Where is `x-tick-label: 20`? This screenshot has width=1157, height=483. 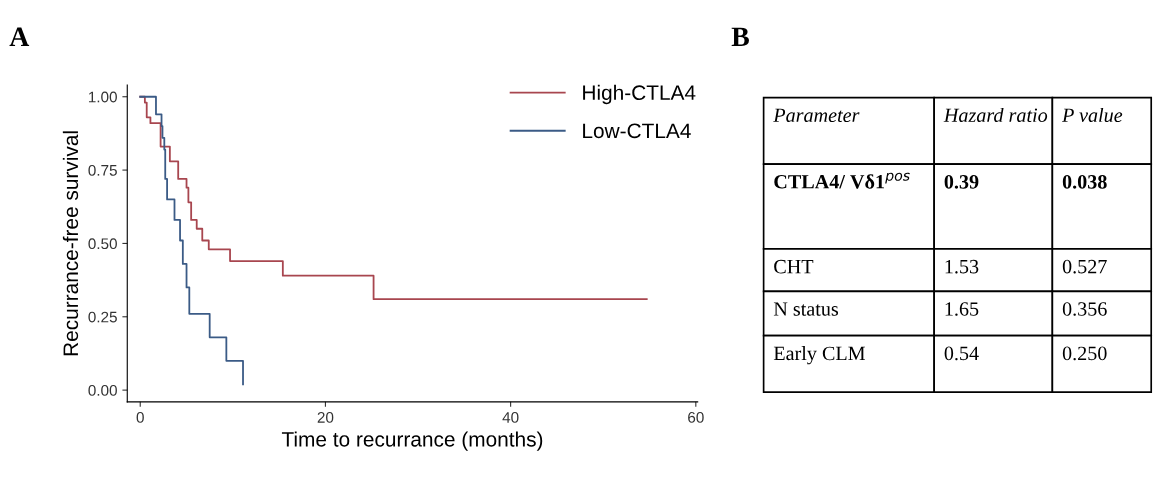
x-tick-label: 20 is located at coordinates (325, 417).